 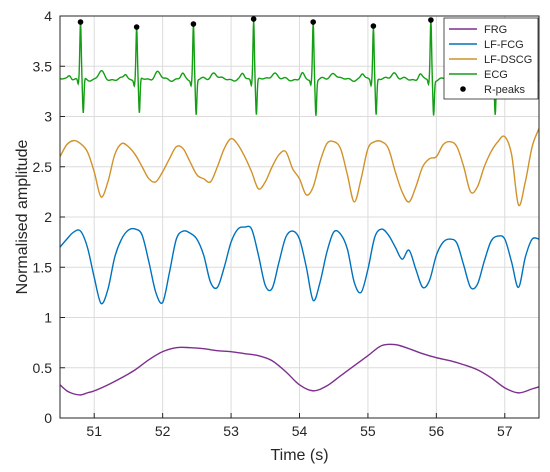 What do you see at coordinates (94, 431) in the screenshot?
I see `x-tick-label: 51` at bounding box center [94, 431].